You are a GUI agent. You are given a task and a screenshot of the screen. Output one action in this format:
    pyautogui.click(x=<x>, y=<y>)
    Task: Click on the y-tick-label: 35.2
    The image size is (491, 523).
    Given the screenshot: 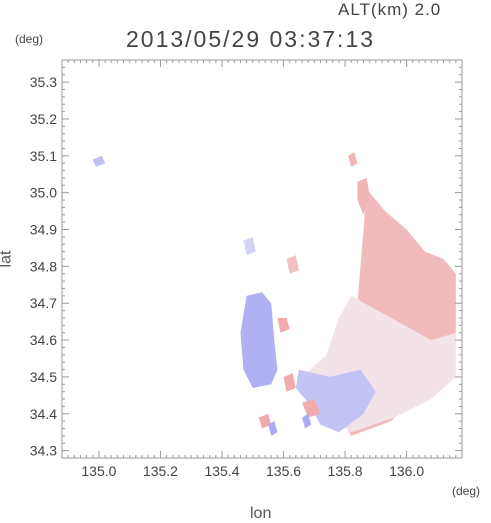 What is the action you would take?
    pyautogui.click(x=43, y=119)
    